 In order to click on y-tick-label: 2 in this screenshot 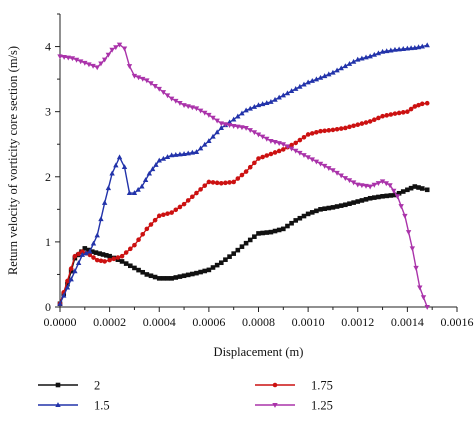, I will do `click(48, 177)`.